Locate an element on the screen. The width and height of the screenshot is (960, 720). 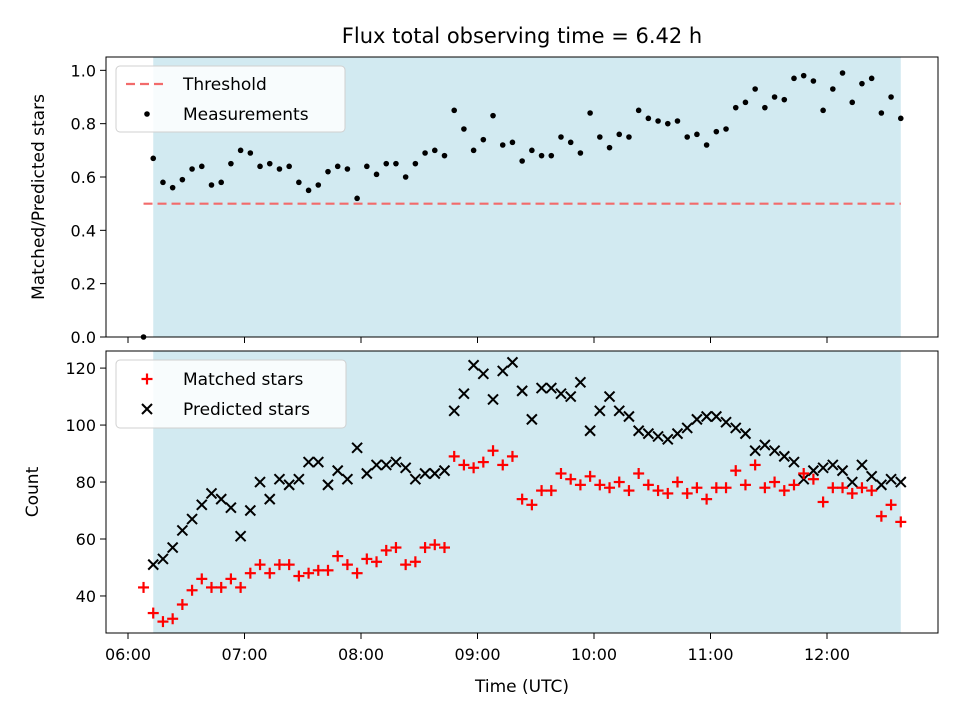
legend-plus-marker is located at coordinates (147, 379).